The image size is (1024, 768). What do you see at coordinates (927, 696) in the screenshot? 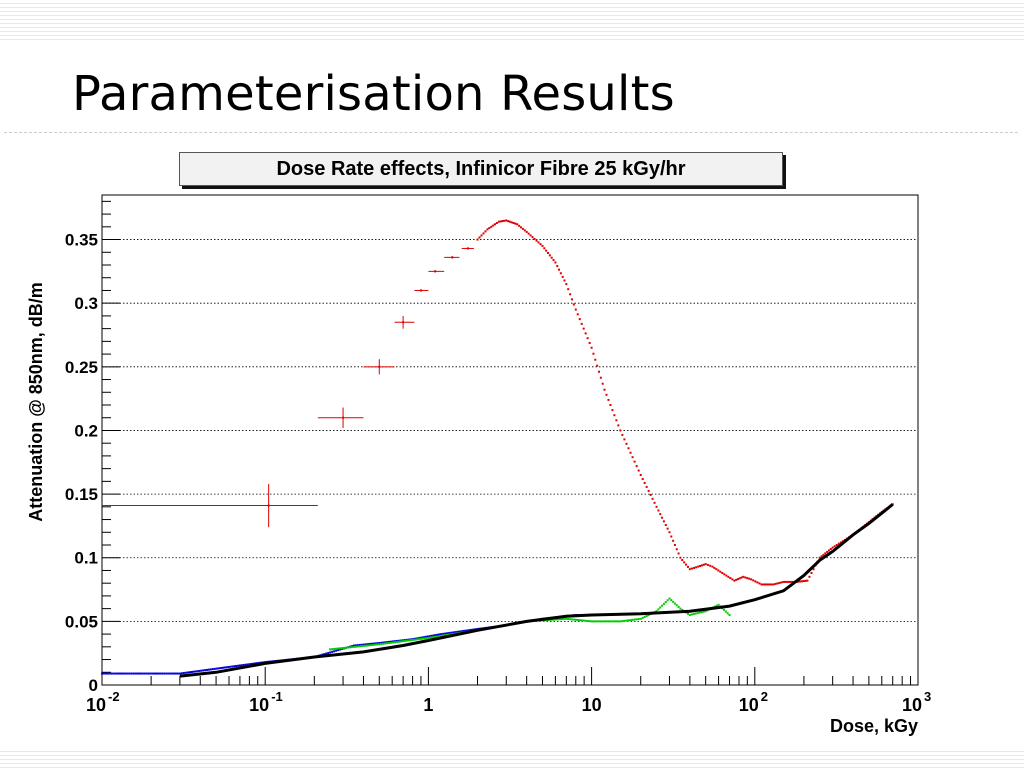
I see `x-tick-exponent: 3` at bounding box center [927, 696].